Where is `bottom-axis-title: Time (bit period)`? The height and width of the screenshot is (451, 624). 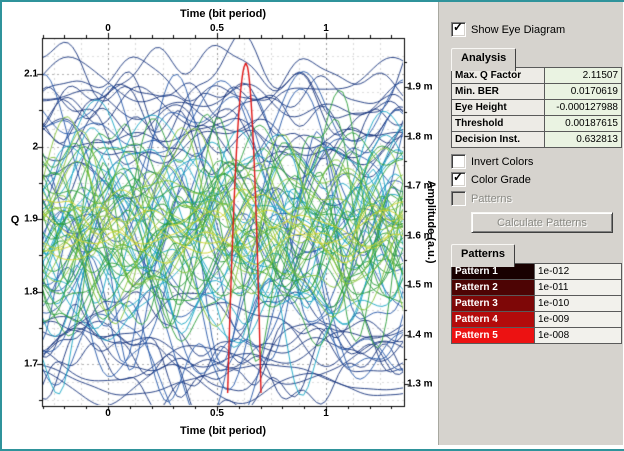
bottom-axis-title: Time (bit period) is located at coordinates (223, 431).